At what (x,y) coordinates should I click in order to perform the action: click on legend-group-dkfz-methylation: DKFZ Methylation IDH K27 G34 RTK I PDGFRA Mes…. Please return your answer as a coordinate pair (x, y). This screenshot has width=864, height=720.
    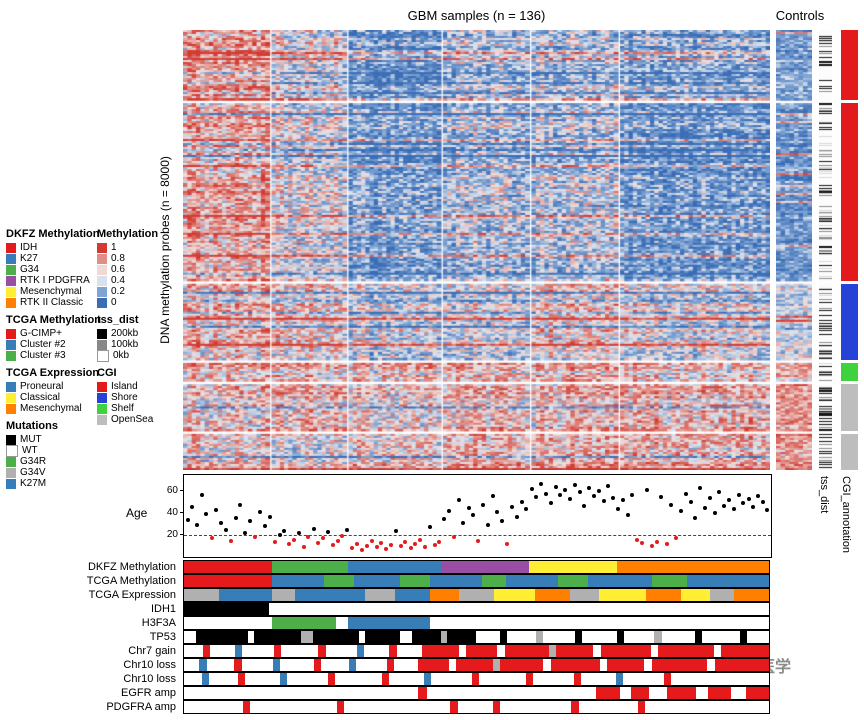
    Looking at the image, I should click on (53, 268).